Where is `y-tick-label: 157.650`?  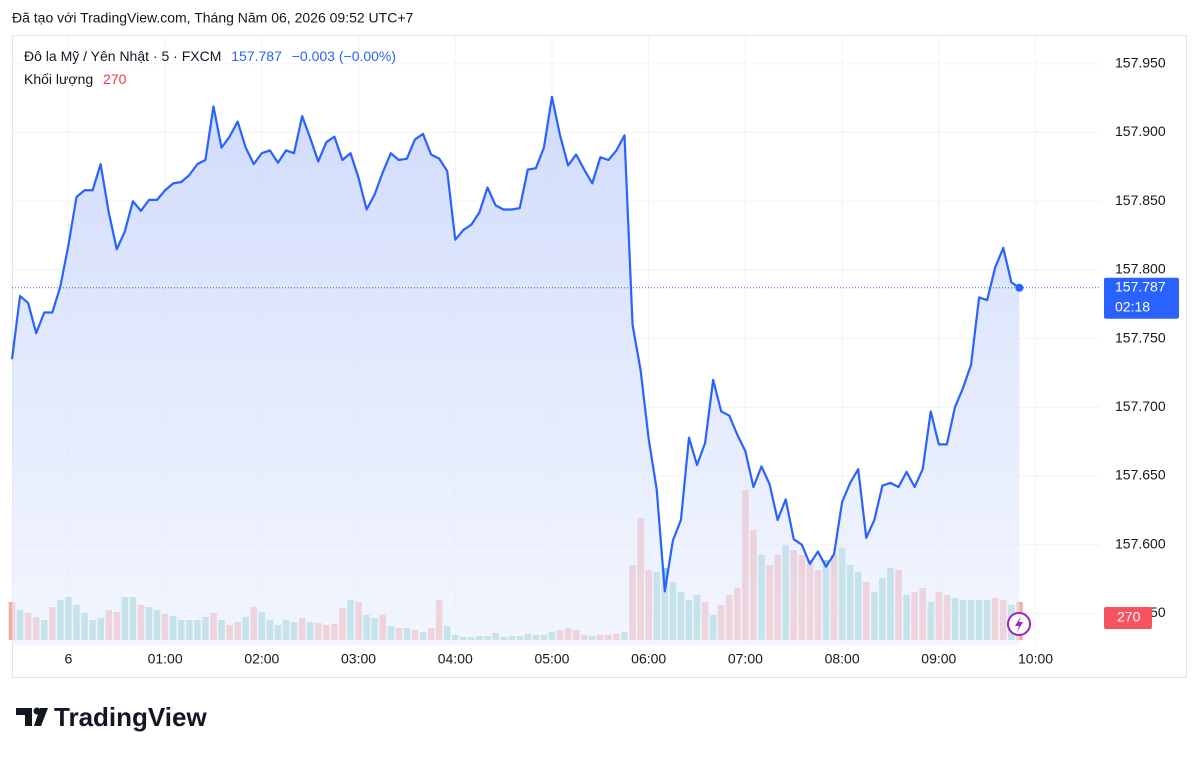 y-tick-label: 157.650 is located at coordinates (1140, 475).